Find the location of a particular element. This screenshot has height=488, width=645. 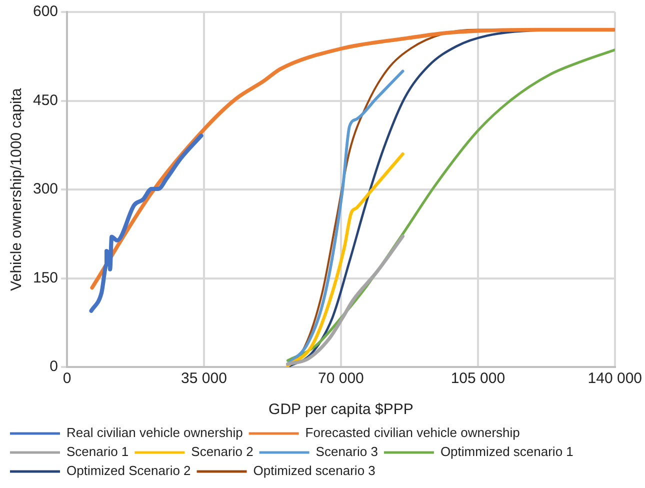

x-tick-label: 0 is located at coordinates (67, 379).